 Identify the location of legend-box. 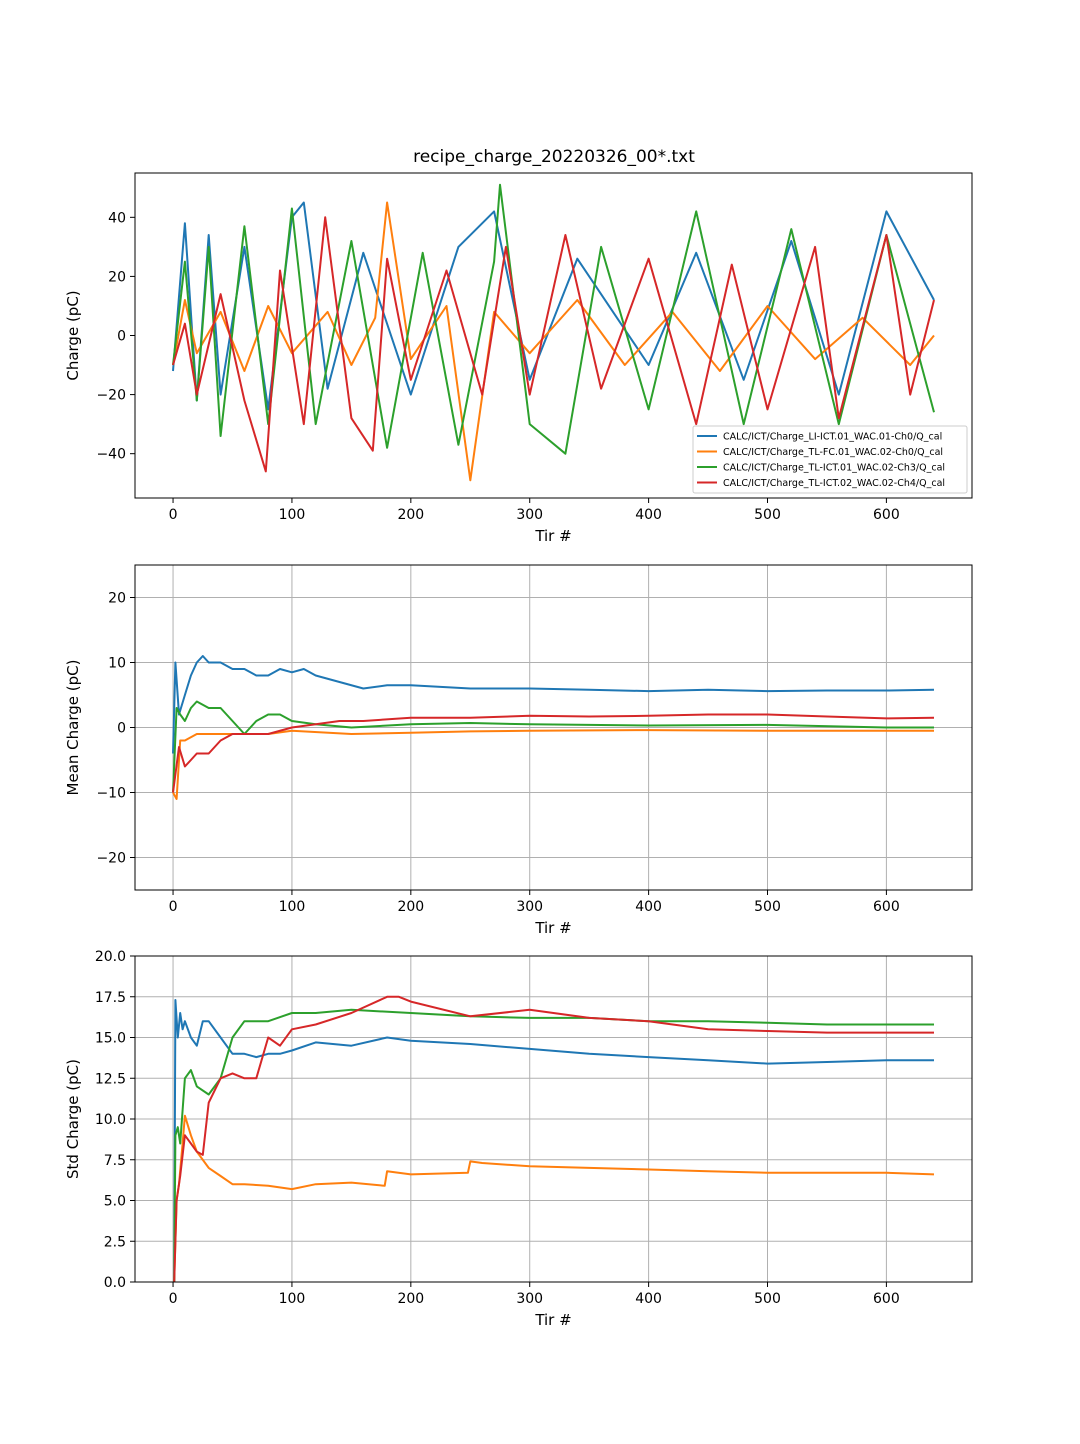
(830, 459).